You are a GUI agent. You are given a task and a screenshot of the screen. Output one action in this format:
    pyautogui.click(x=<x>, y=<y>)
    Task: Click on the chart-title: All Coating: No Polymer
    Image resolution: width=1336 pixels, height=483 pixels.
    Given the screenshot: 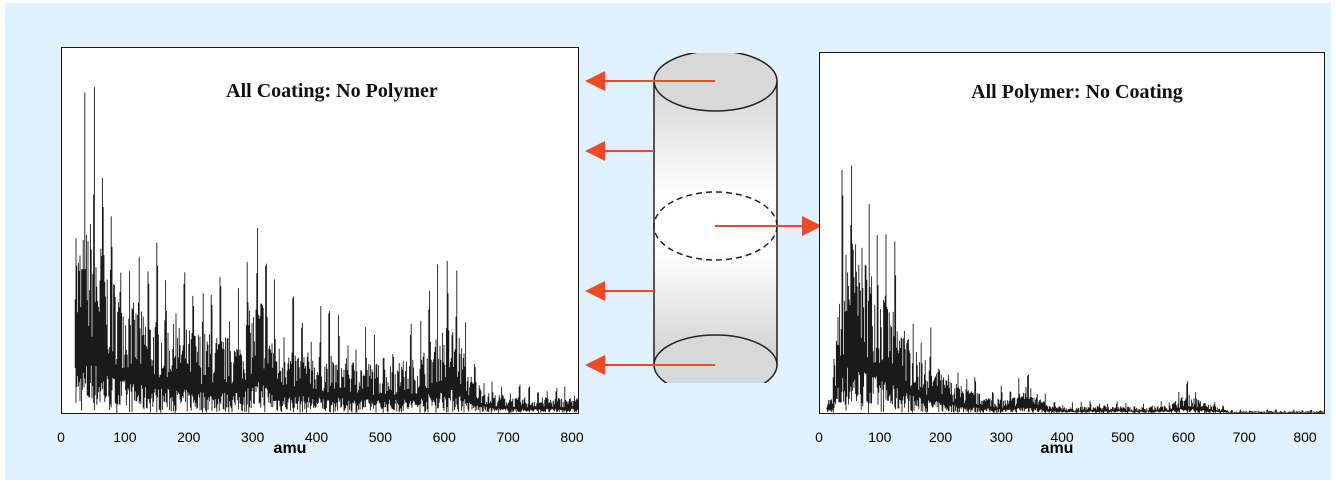 What is the action you would take?
    pyautogui.click(x=332, y=91)
    